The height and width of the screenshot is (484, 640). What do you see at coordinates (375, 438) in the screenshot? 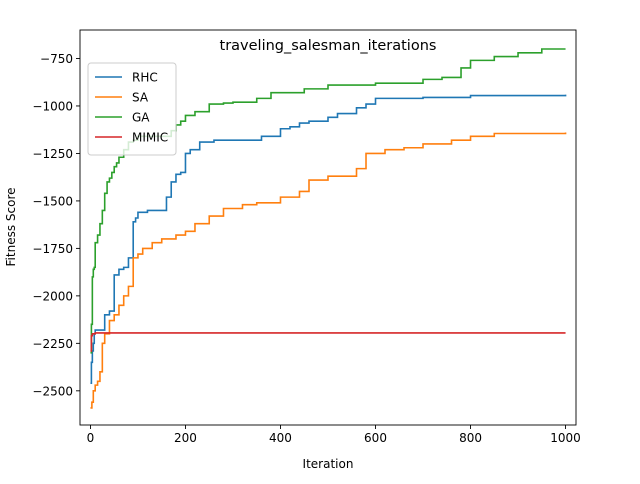
I see `x-tick-label: 600` at bounding box center [375, 438].